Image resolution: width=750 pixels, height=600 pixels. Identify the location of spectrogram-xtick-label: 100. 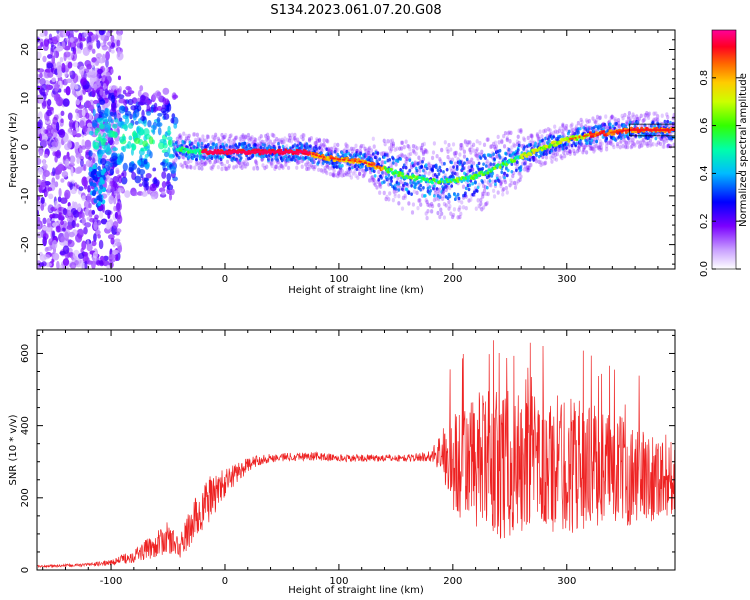
(338, 279).